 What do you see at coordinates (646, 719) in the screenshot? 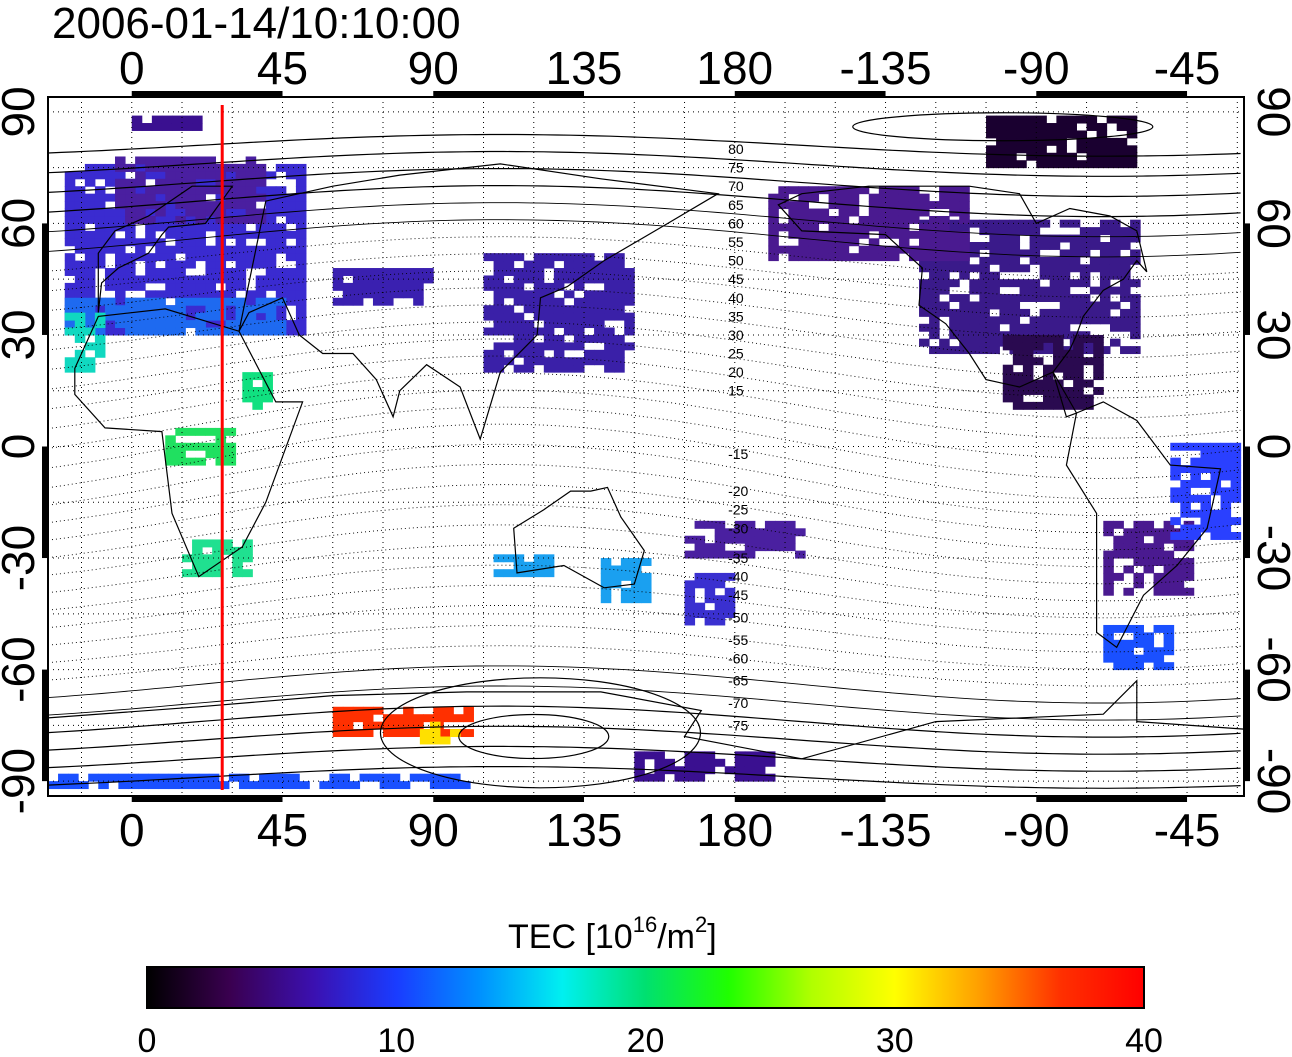
I see `coastline` at bounding box center [646, 719].